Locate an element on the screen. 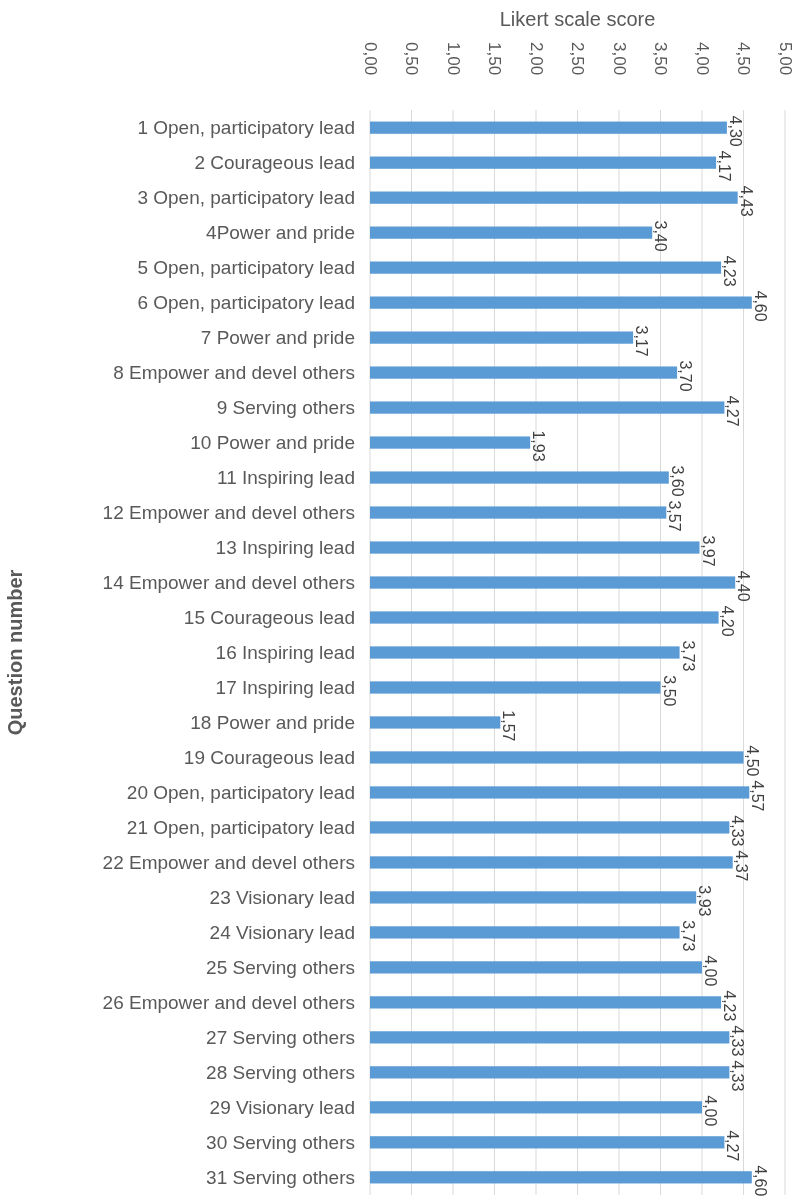 This screenshot has height=1200, width=803. x-tick-label: 3,50 is located at coordinates (660, 59).